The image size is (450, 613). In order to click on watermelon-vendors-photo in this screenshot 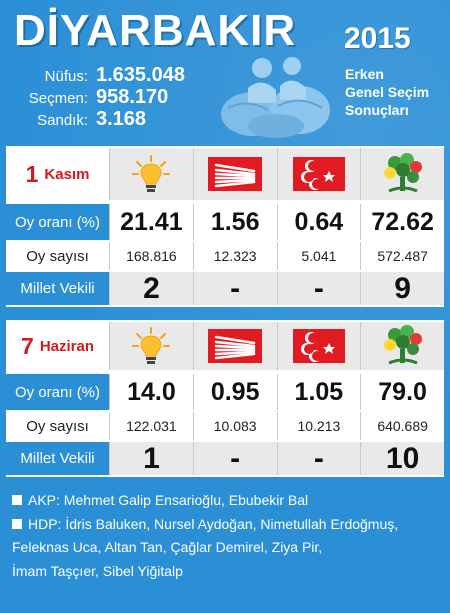, I will do `click(275, 97)`.